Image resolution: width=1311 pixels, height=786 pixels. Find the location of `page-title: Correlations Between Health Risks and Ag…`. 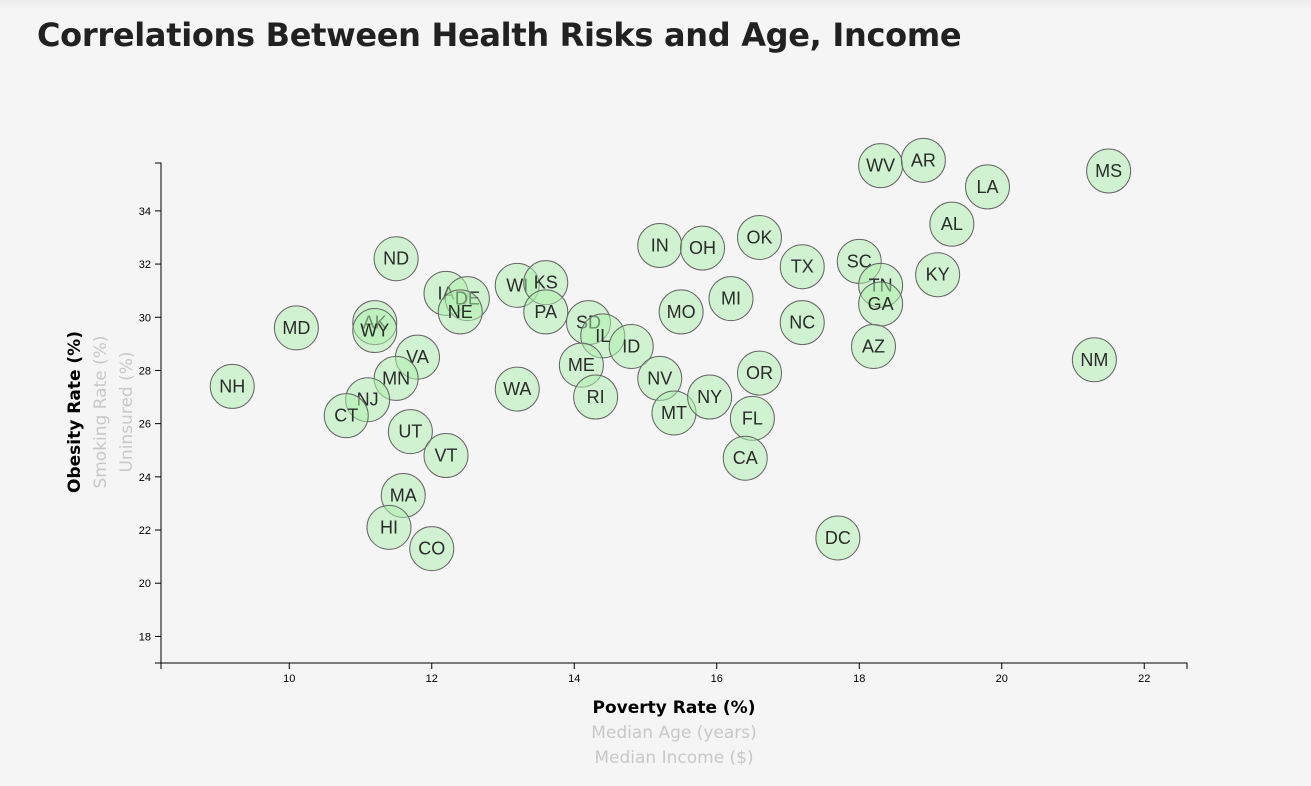

page-title: Correlations Between Health Risks and Ag… is located at coordinates (499, 35).